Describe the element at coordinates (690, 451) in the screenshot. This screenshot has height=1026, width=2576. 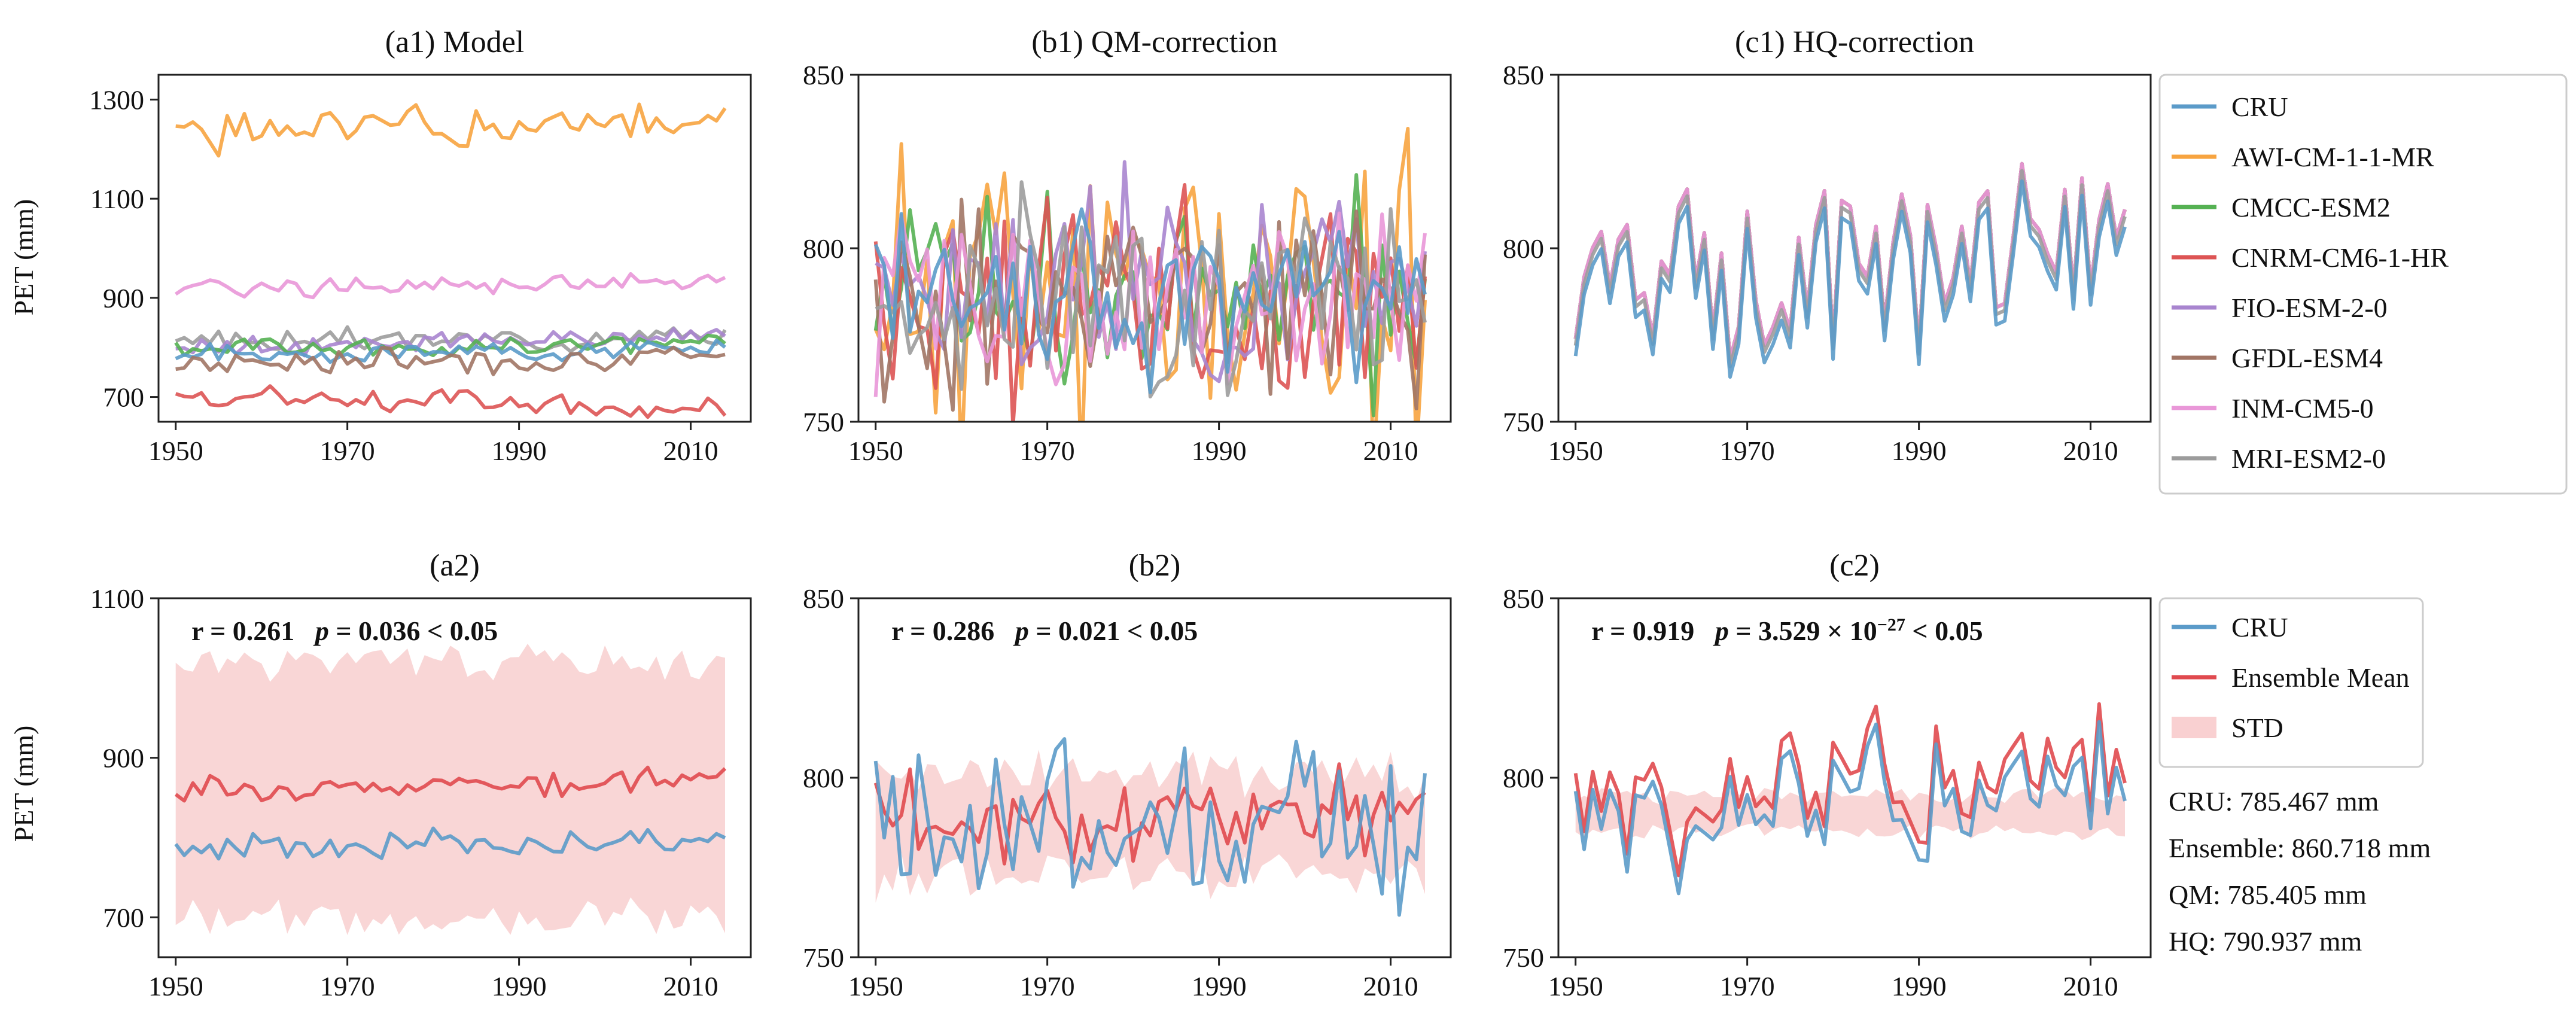
I see `x-tick-label-a1-2010: 2010` at that location.